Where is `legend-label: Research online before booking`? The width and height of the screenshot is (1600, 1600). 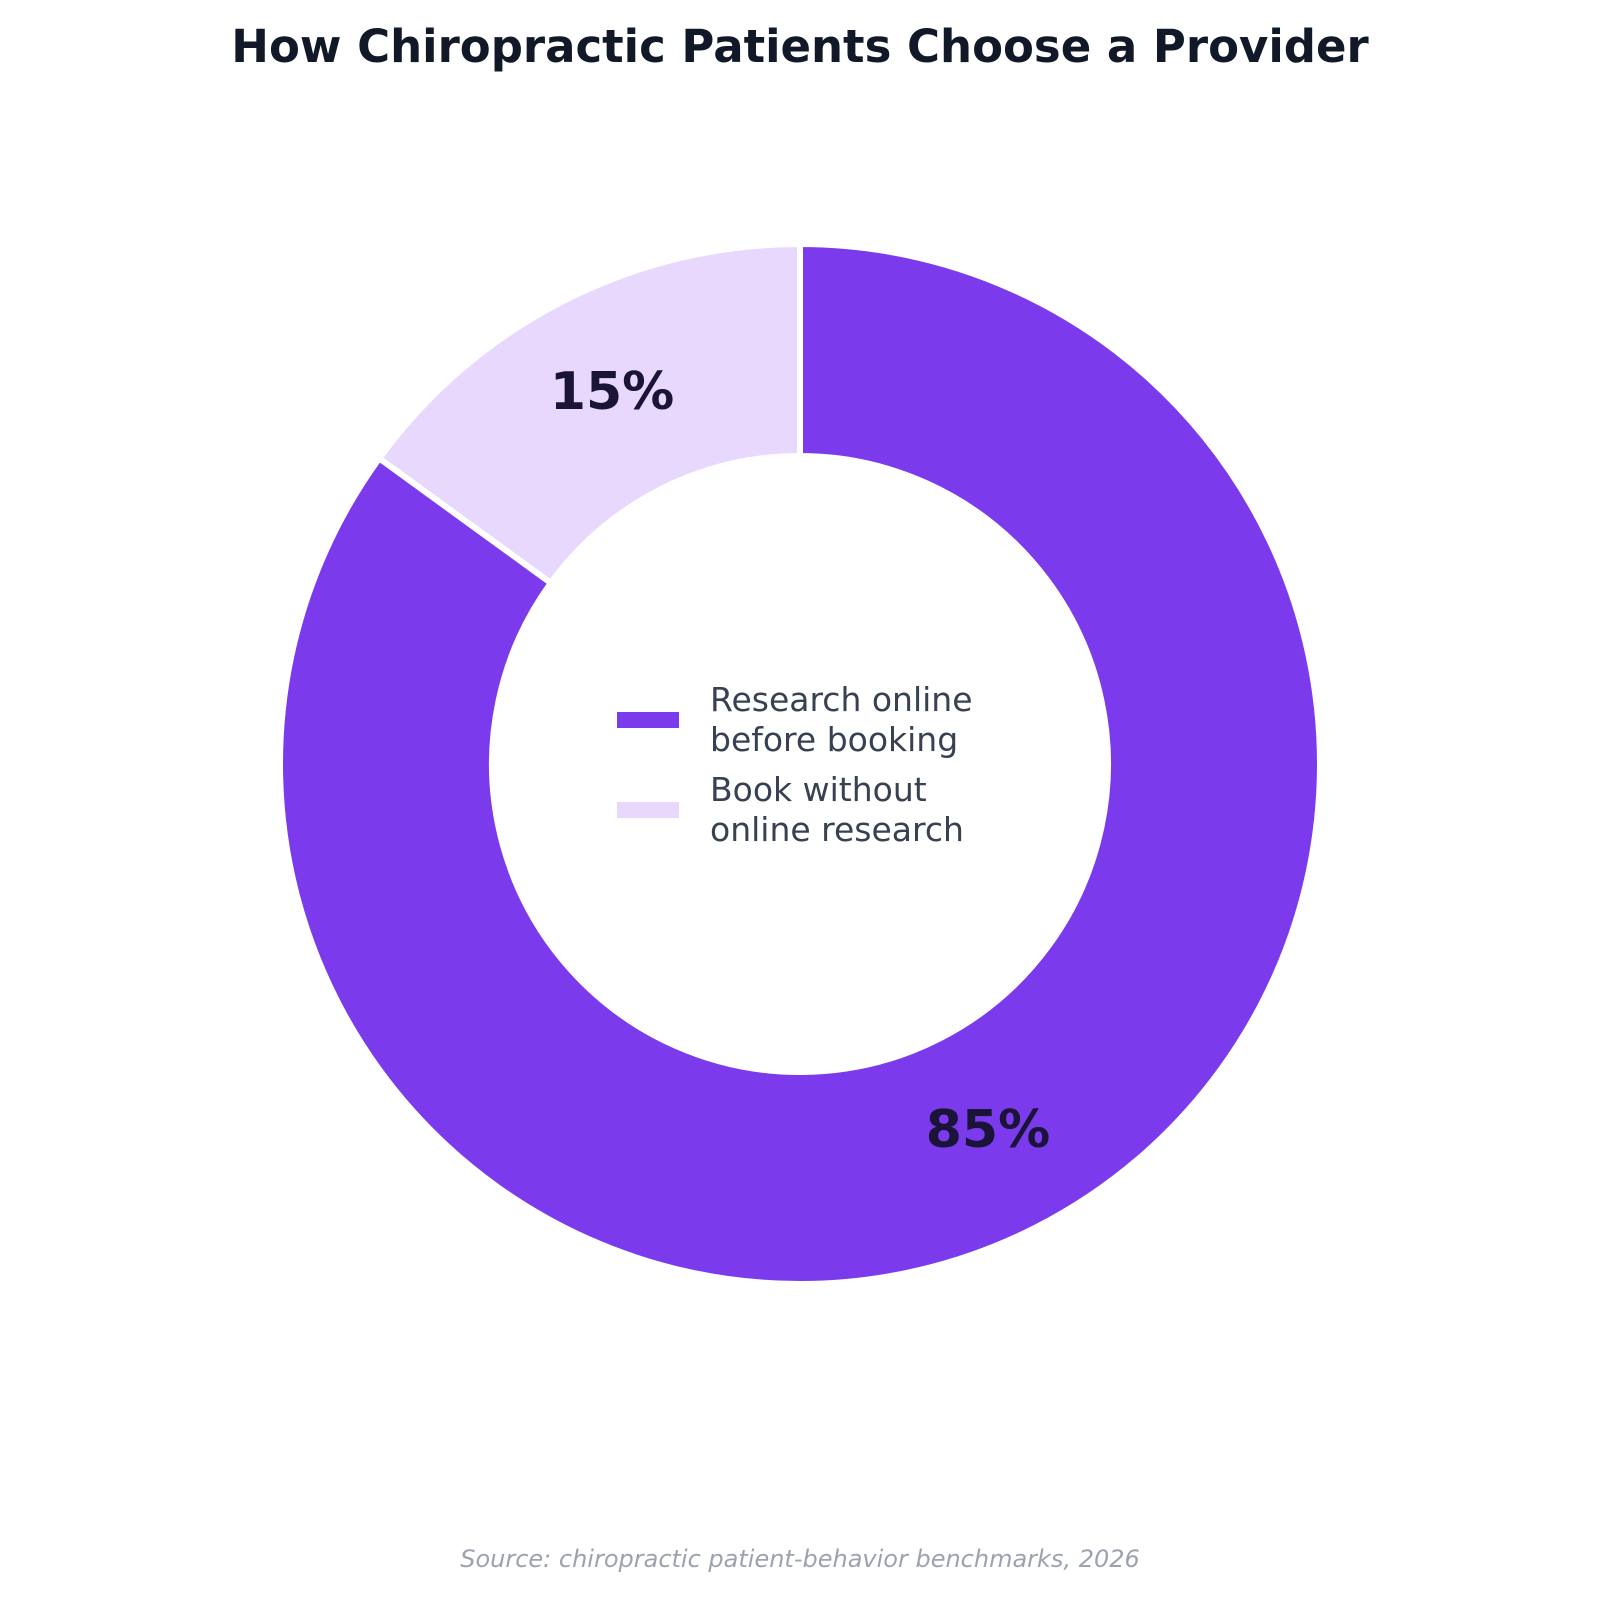
legend-label: Research online before booking is located at coordinates (841, 719).